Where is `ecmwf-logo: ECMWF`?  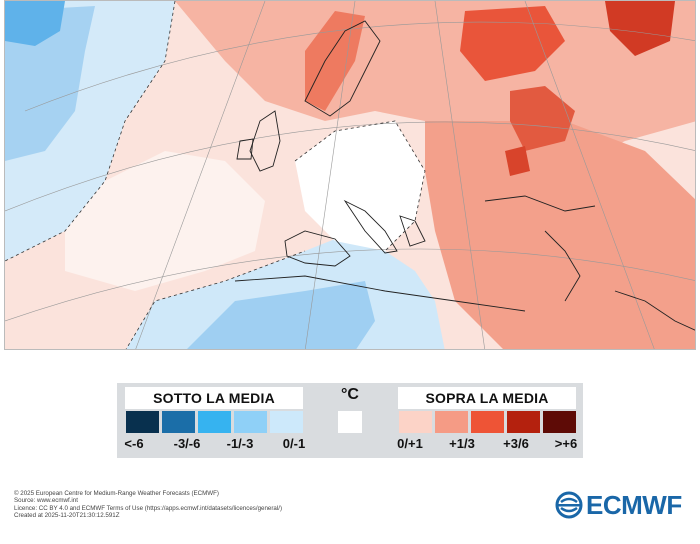
ecmwf-logo: ECMWF is located at coordinates (618, 505).